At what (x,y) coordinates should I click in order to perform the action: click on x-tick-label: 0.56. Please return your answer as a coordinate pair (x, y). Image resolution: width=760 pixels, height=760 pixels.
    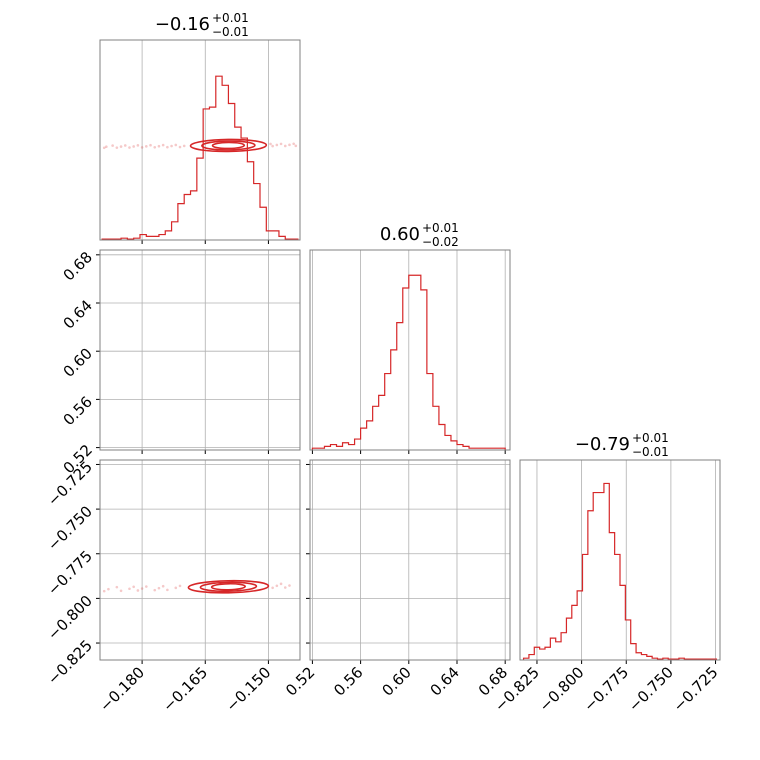
    Looking at the image, I should click on (348, 681).